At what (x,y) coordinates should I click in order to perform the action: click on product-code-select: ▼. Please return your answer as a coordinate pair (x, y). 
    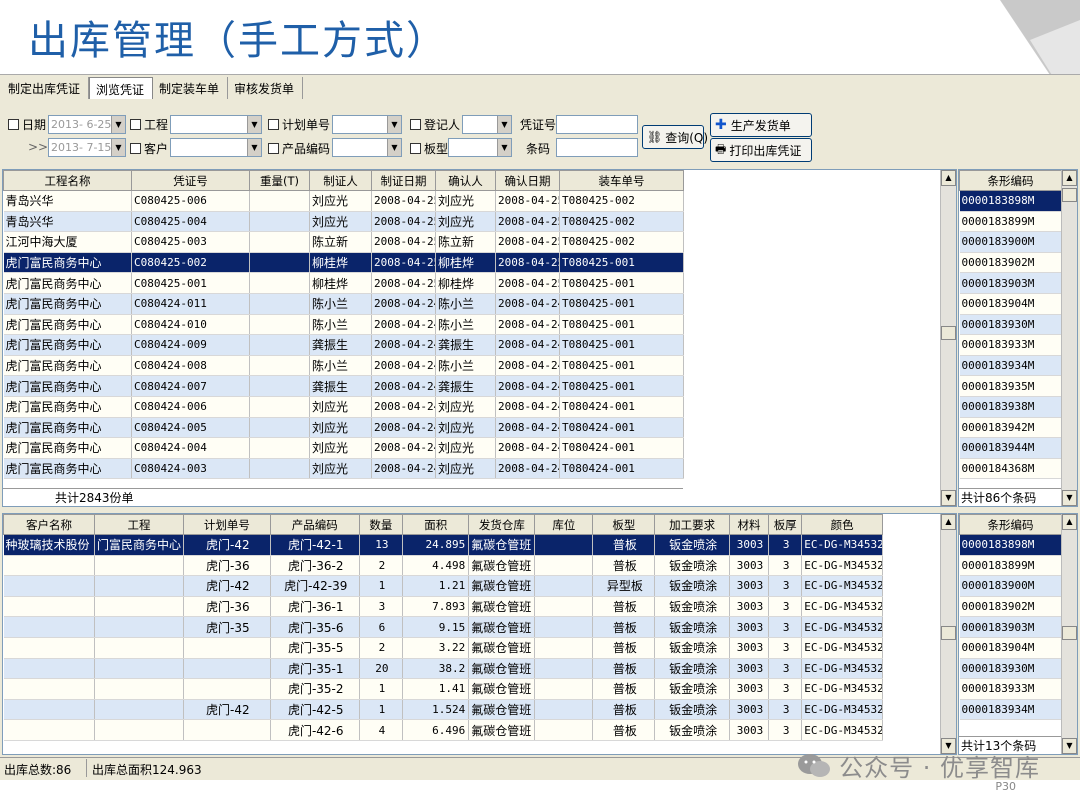
    Looking at the image, I should click on (367, 147).